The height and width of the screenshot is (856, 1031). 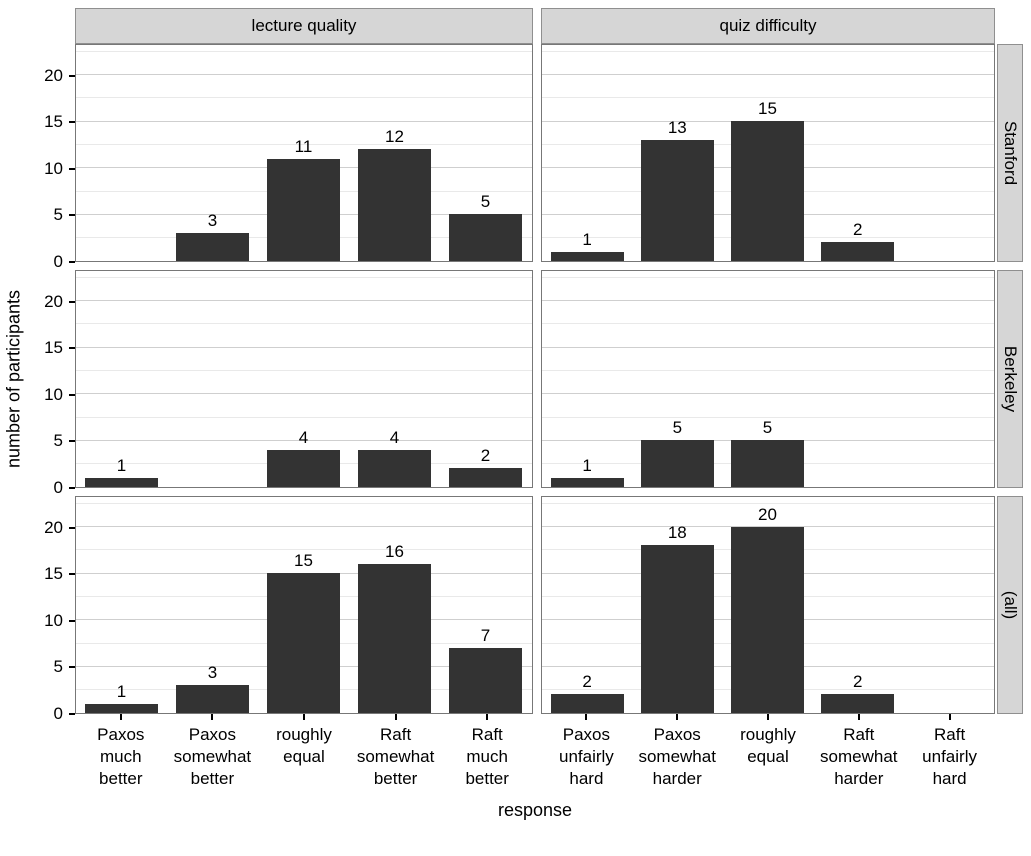 What do you see at coordinates (586, 778) in the screenshot?
I see `x-category-label-line: hard` at bounding box center [586, 778].